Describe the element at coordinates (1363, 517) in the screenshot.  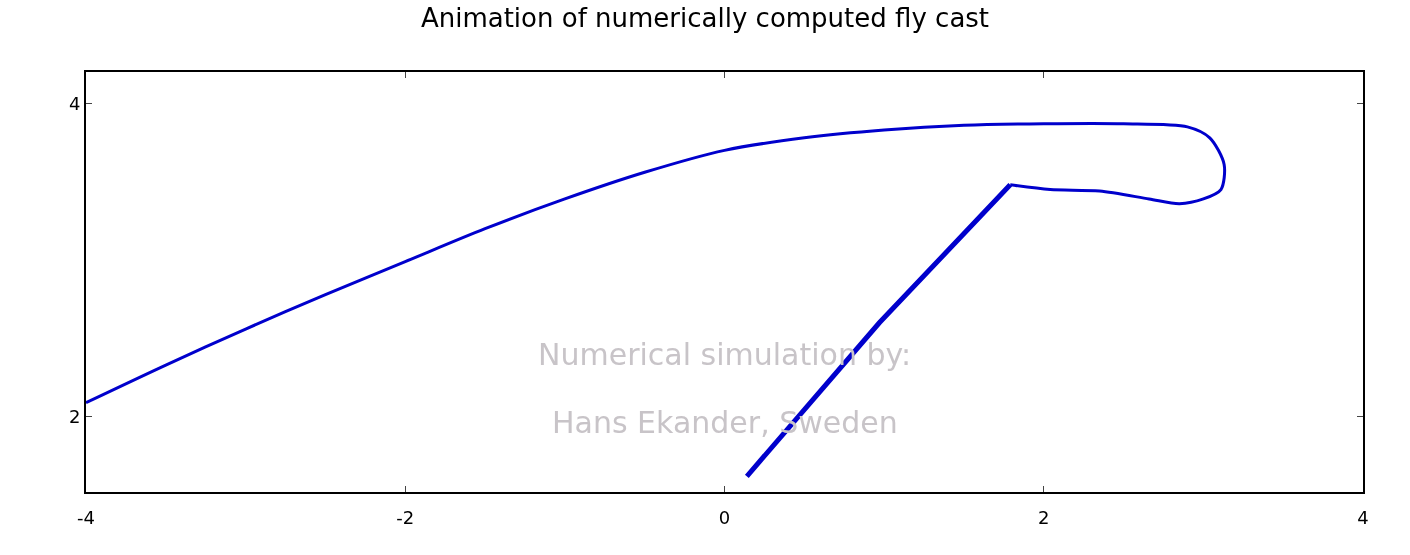
I see `x-tick-label: 4` at that location.